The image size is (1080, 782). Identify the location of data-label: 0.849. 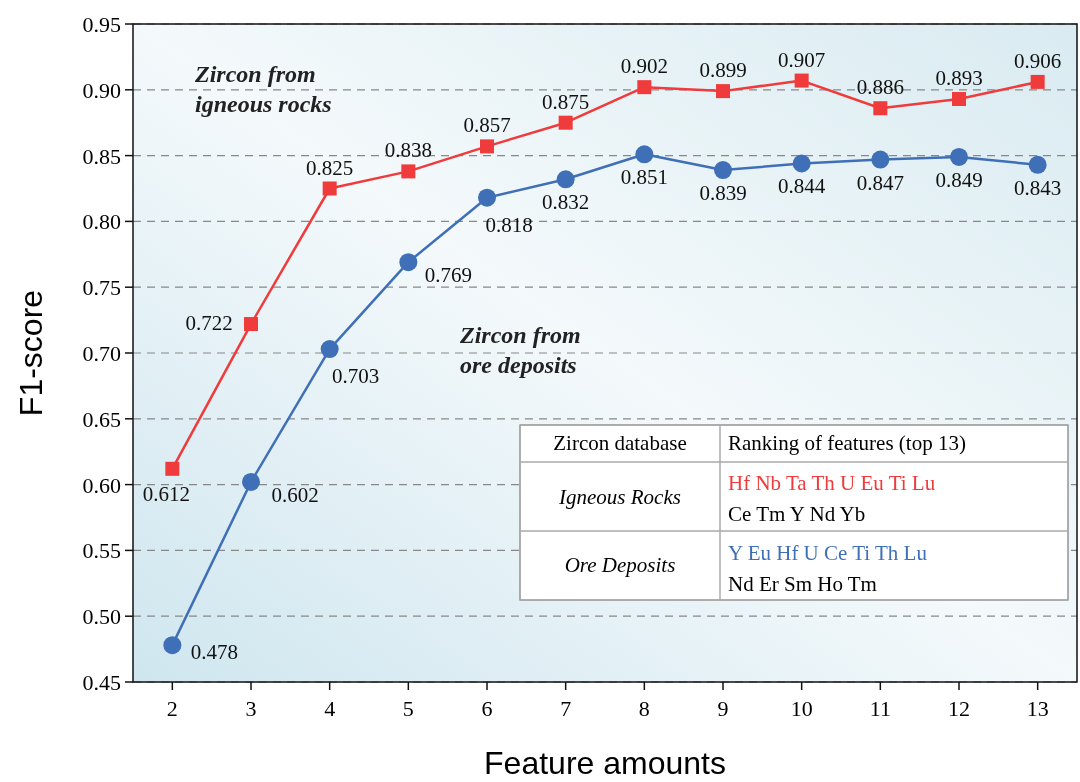
(959, 179).